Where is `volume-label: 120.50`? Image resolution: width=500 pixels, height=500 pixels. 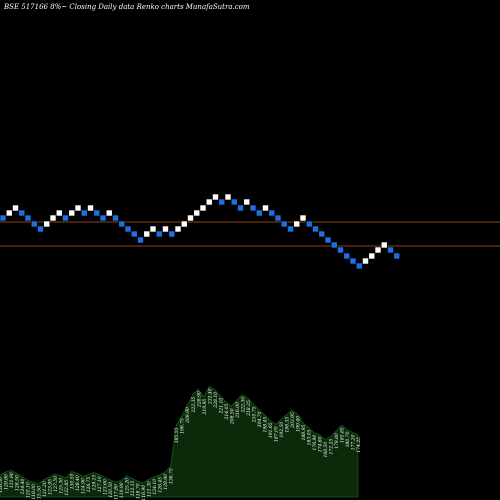
volume-label: 120.50 is located at coordinates (111, 490).